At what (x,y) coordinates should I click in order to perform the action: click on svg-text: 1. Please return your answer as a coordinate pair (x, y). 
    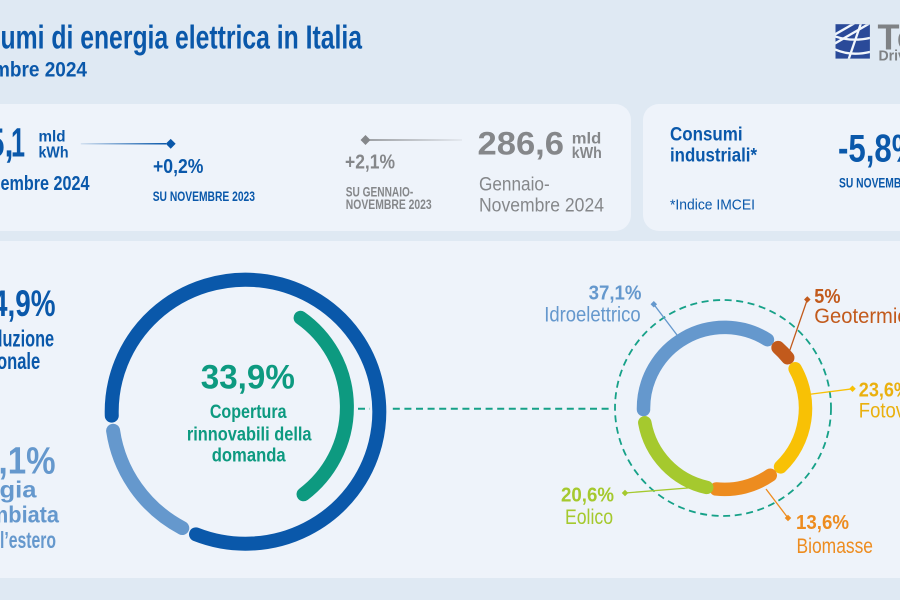
    Looking at the image, I should click on (18, 143).